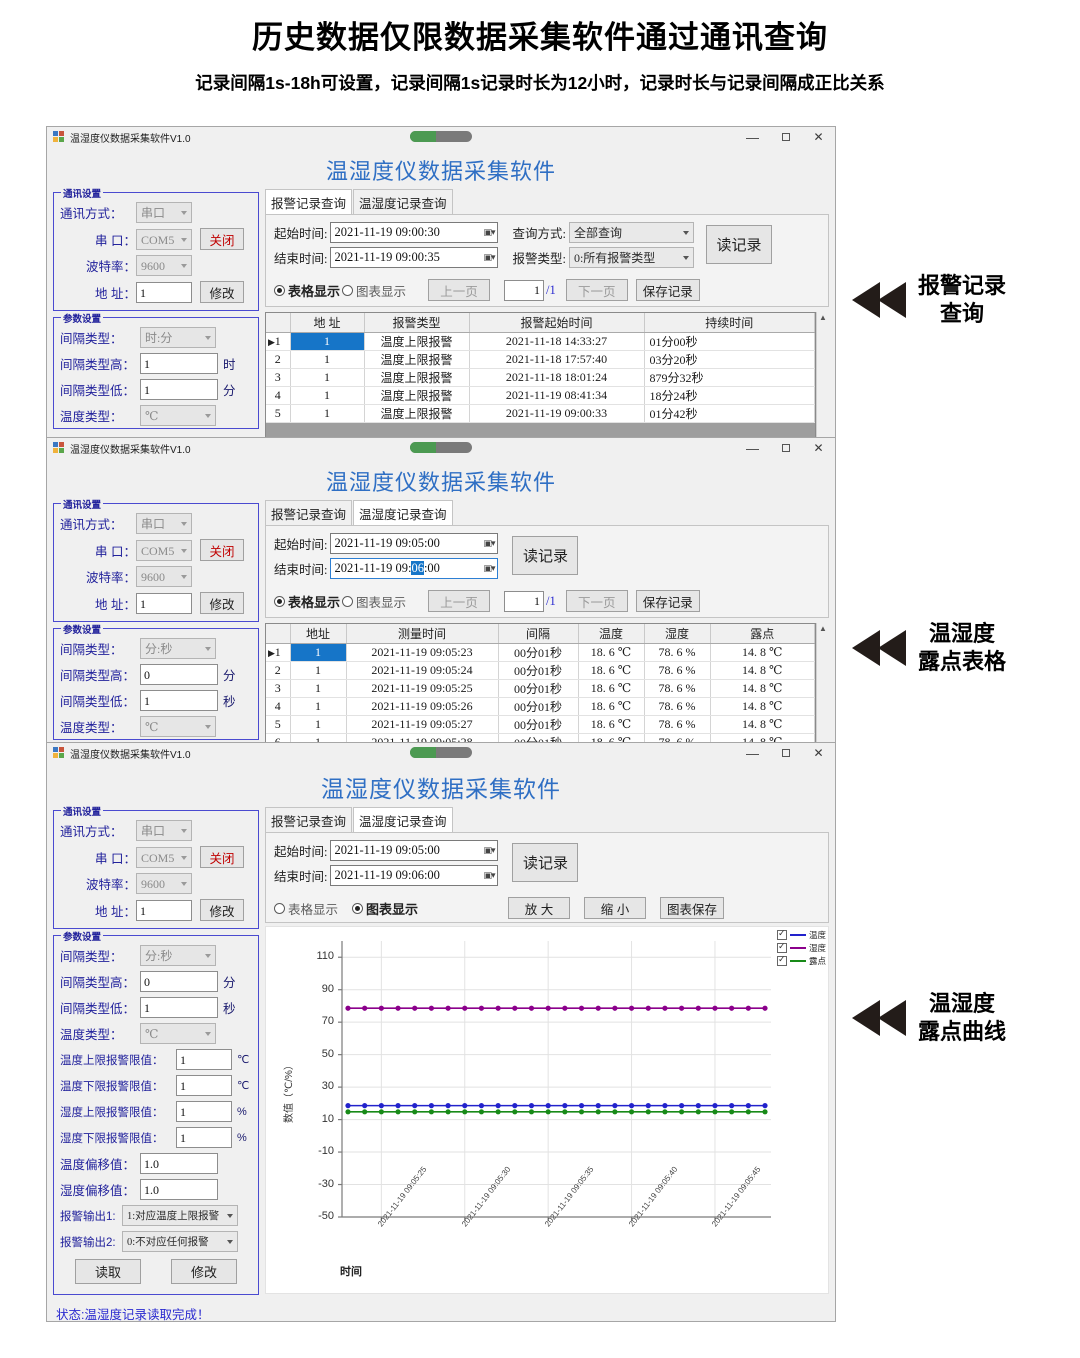 This screenshot has height=1358, width=1080. Describe the element at coordinates (179, 1163) in the screenshot. I see `temp-offset-input: 1.0` at that location.